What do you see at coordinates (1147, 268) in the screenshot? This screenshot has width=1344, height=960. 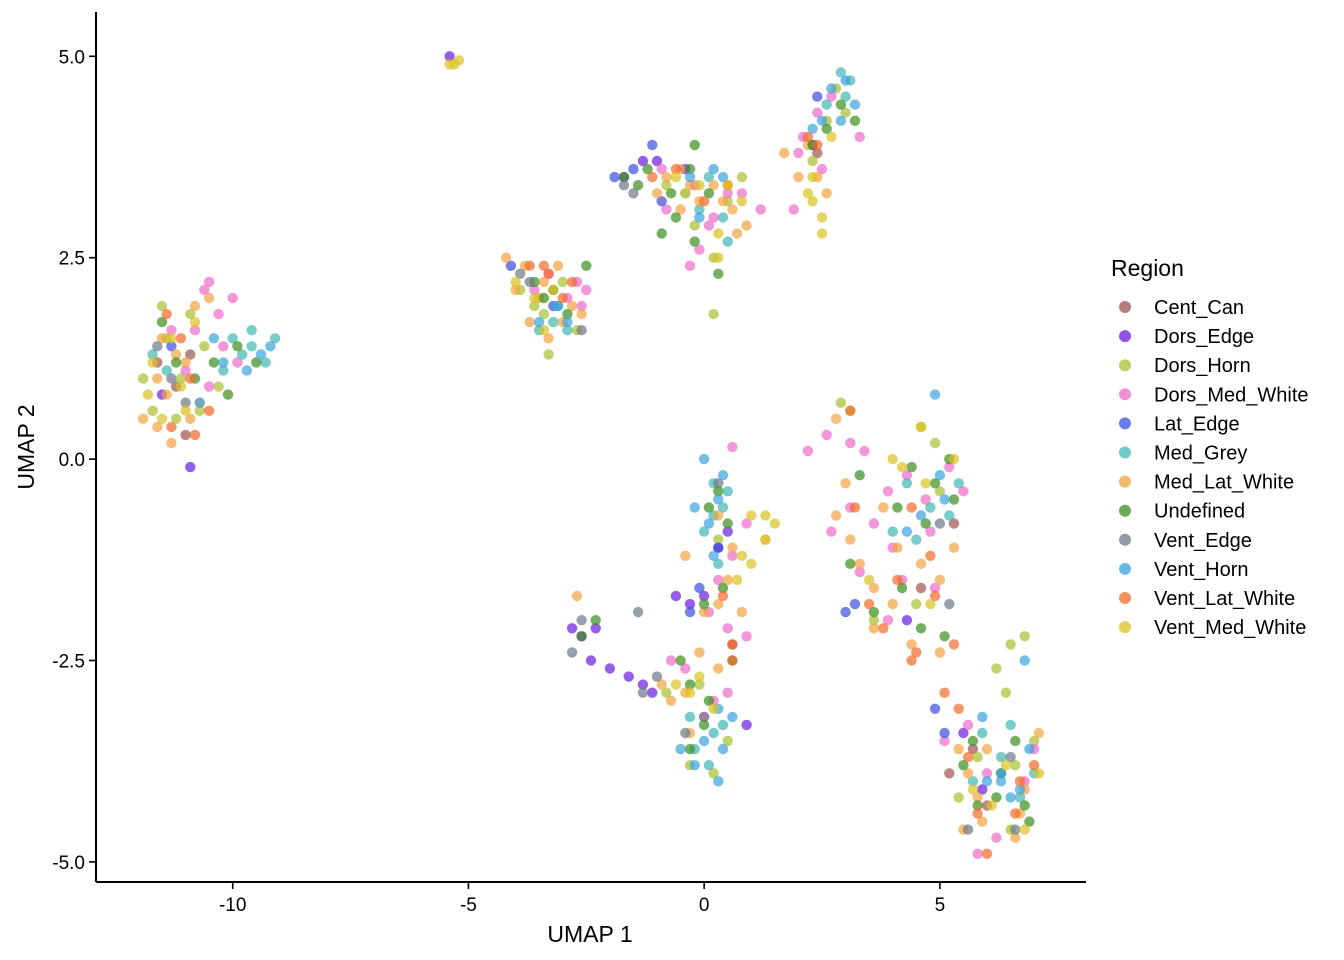 I see `legend-title: Region` at bounding box center [1147, 268].